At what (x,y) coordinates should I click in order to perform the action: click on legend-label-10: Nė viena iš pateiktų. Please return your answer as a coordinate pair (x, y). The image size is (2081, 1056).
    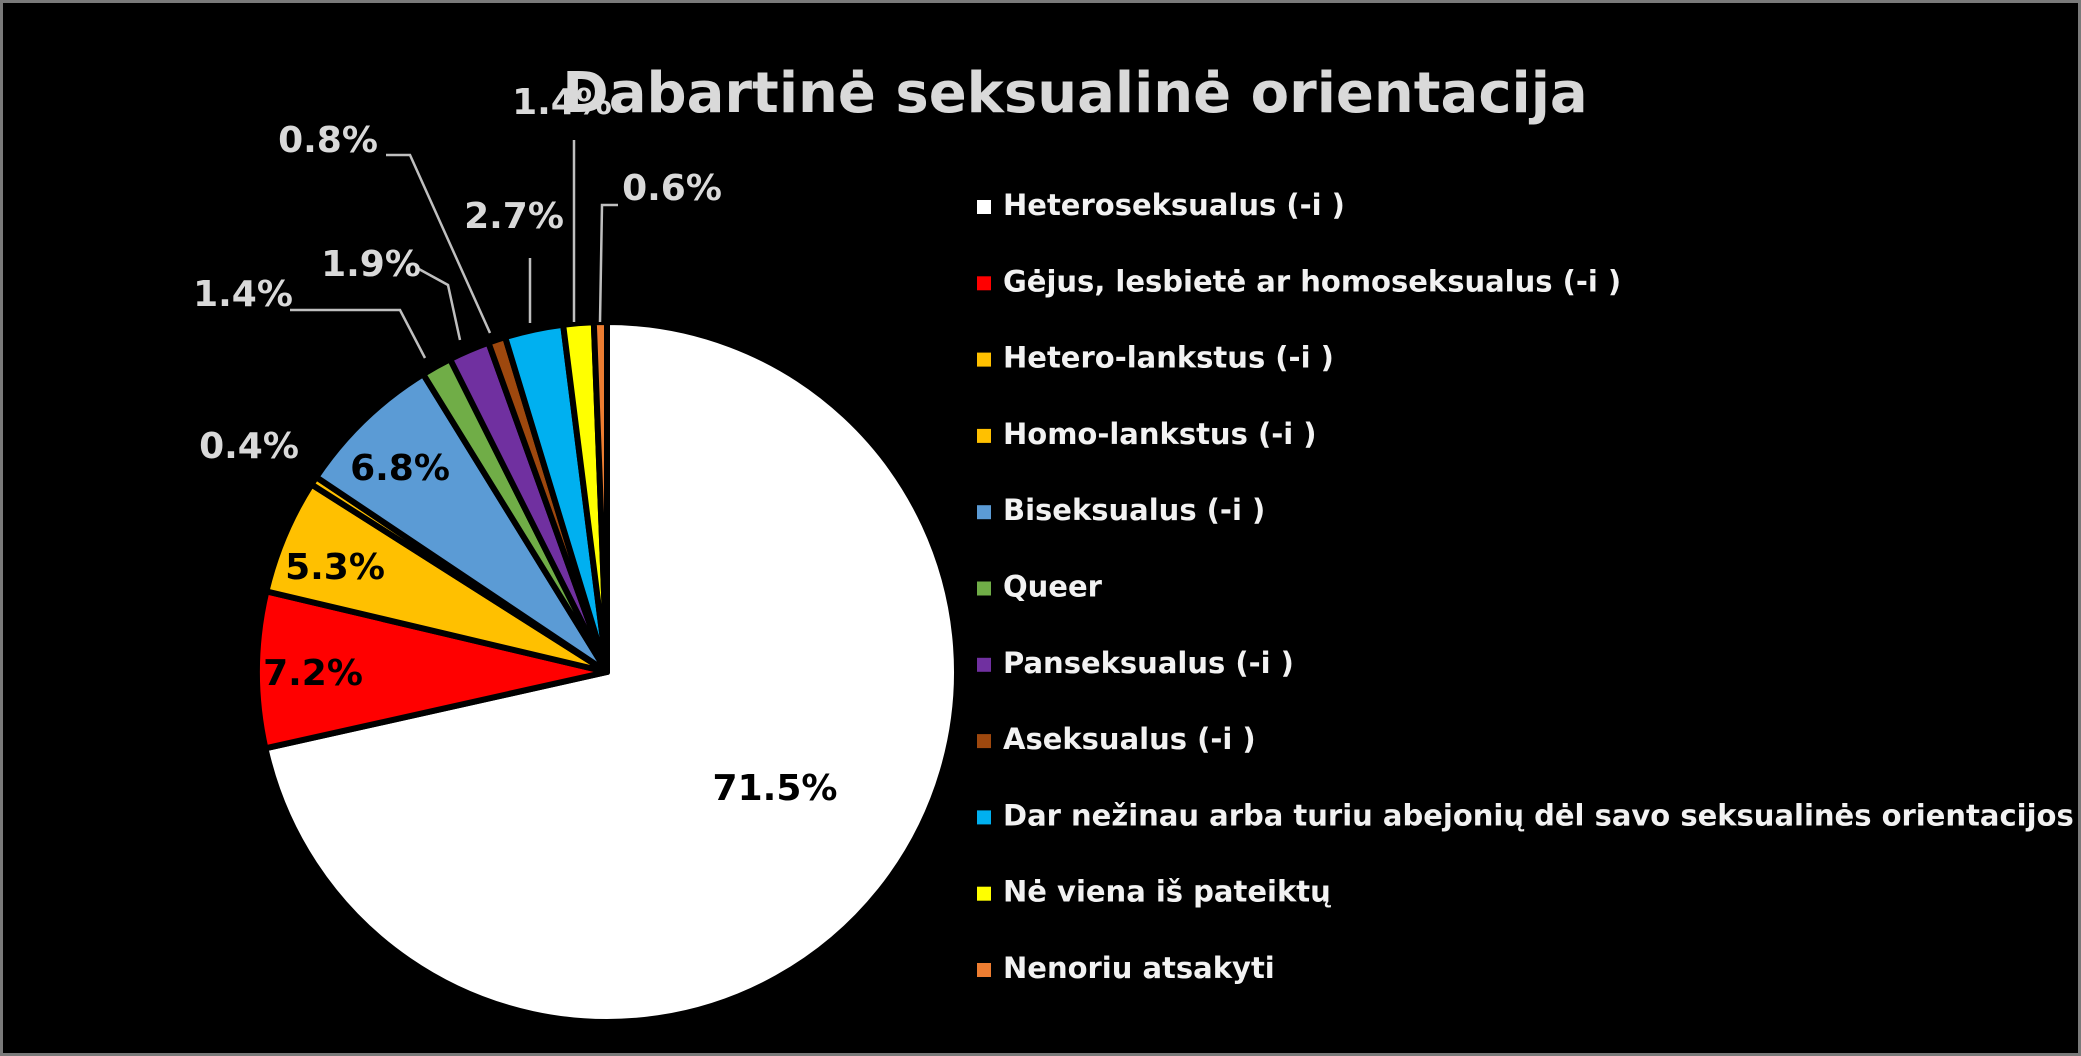
    Looking at the image, I should click on (1167, 892).